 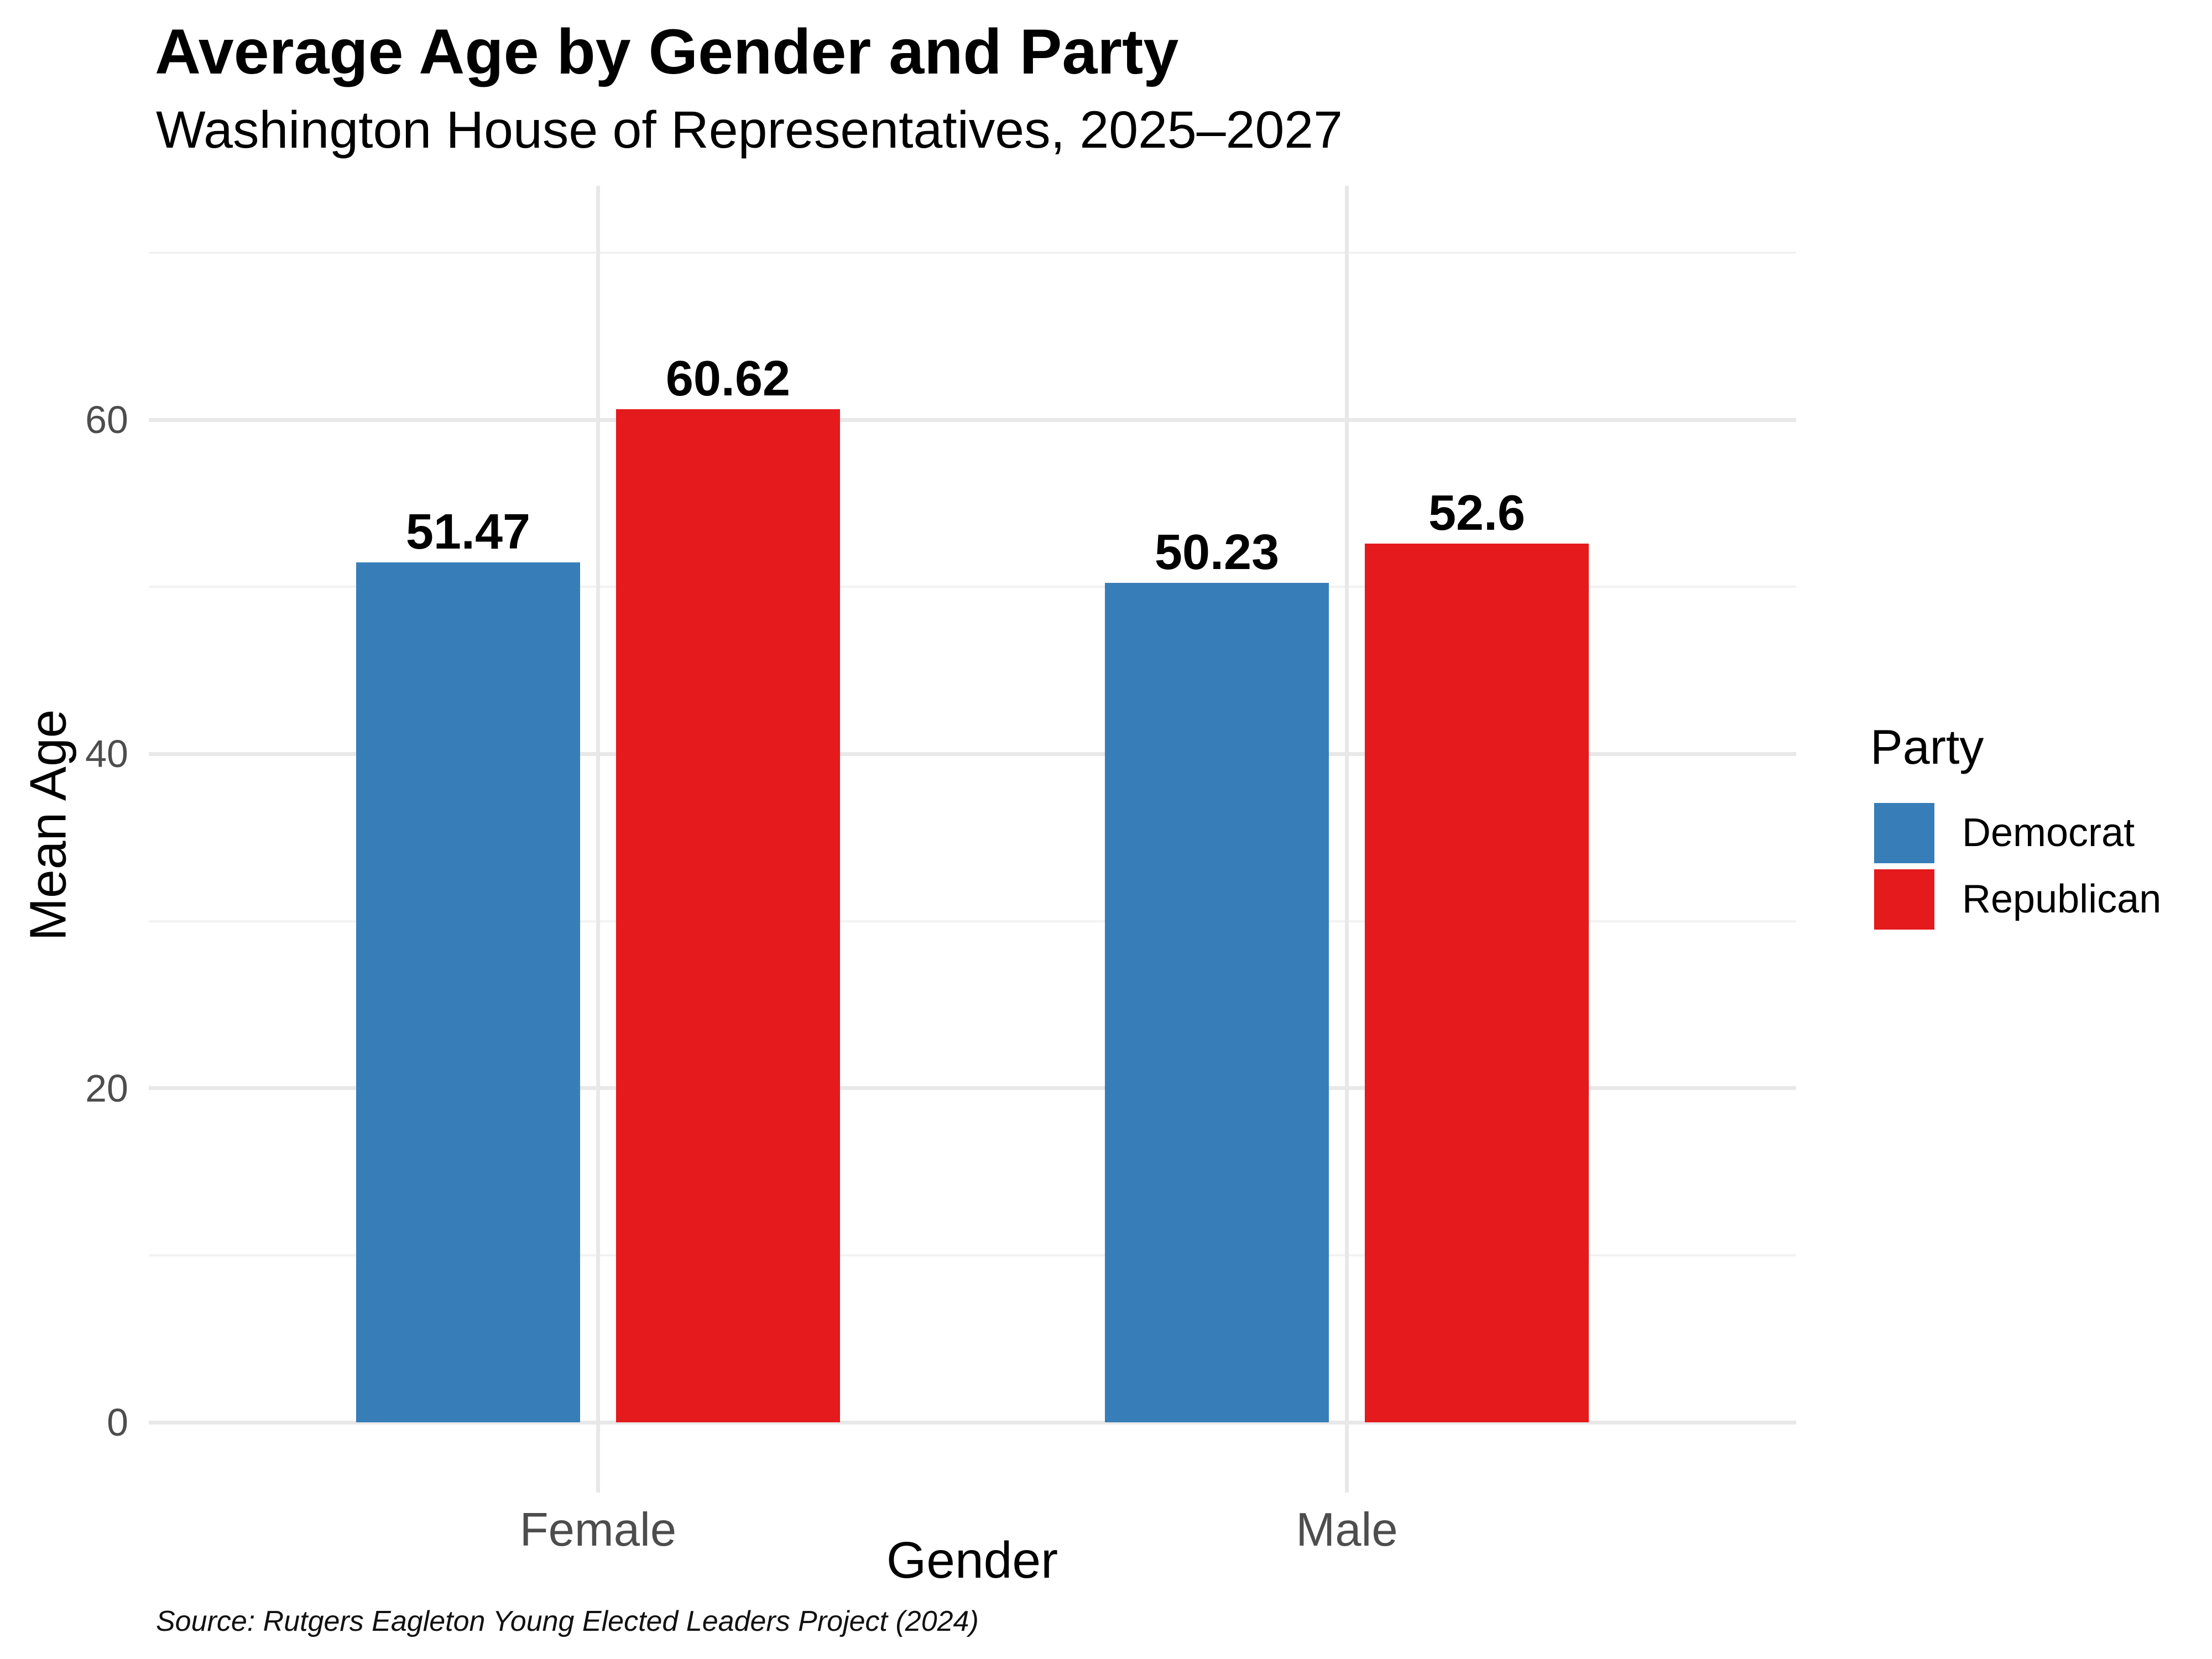 I want to click on gridline-major-y40, so click(x=973, y=754).